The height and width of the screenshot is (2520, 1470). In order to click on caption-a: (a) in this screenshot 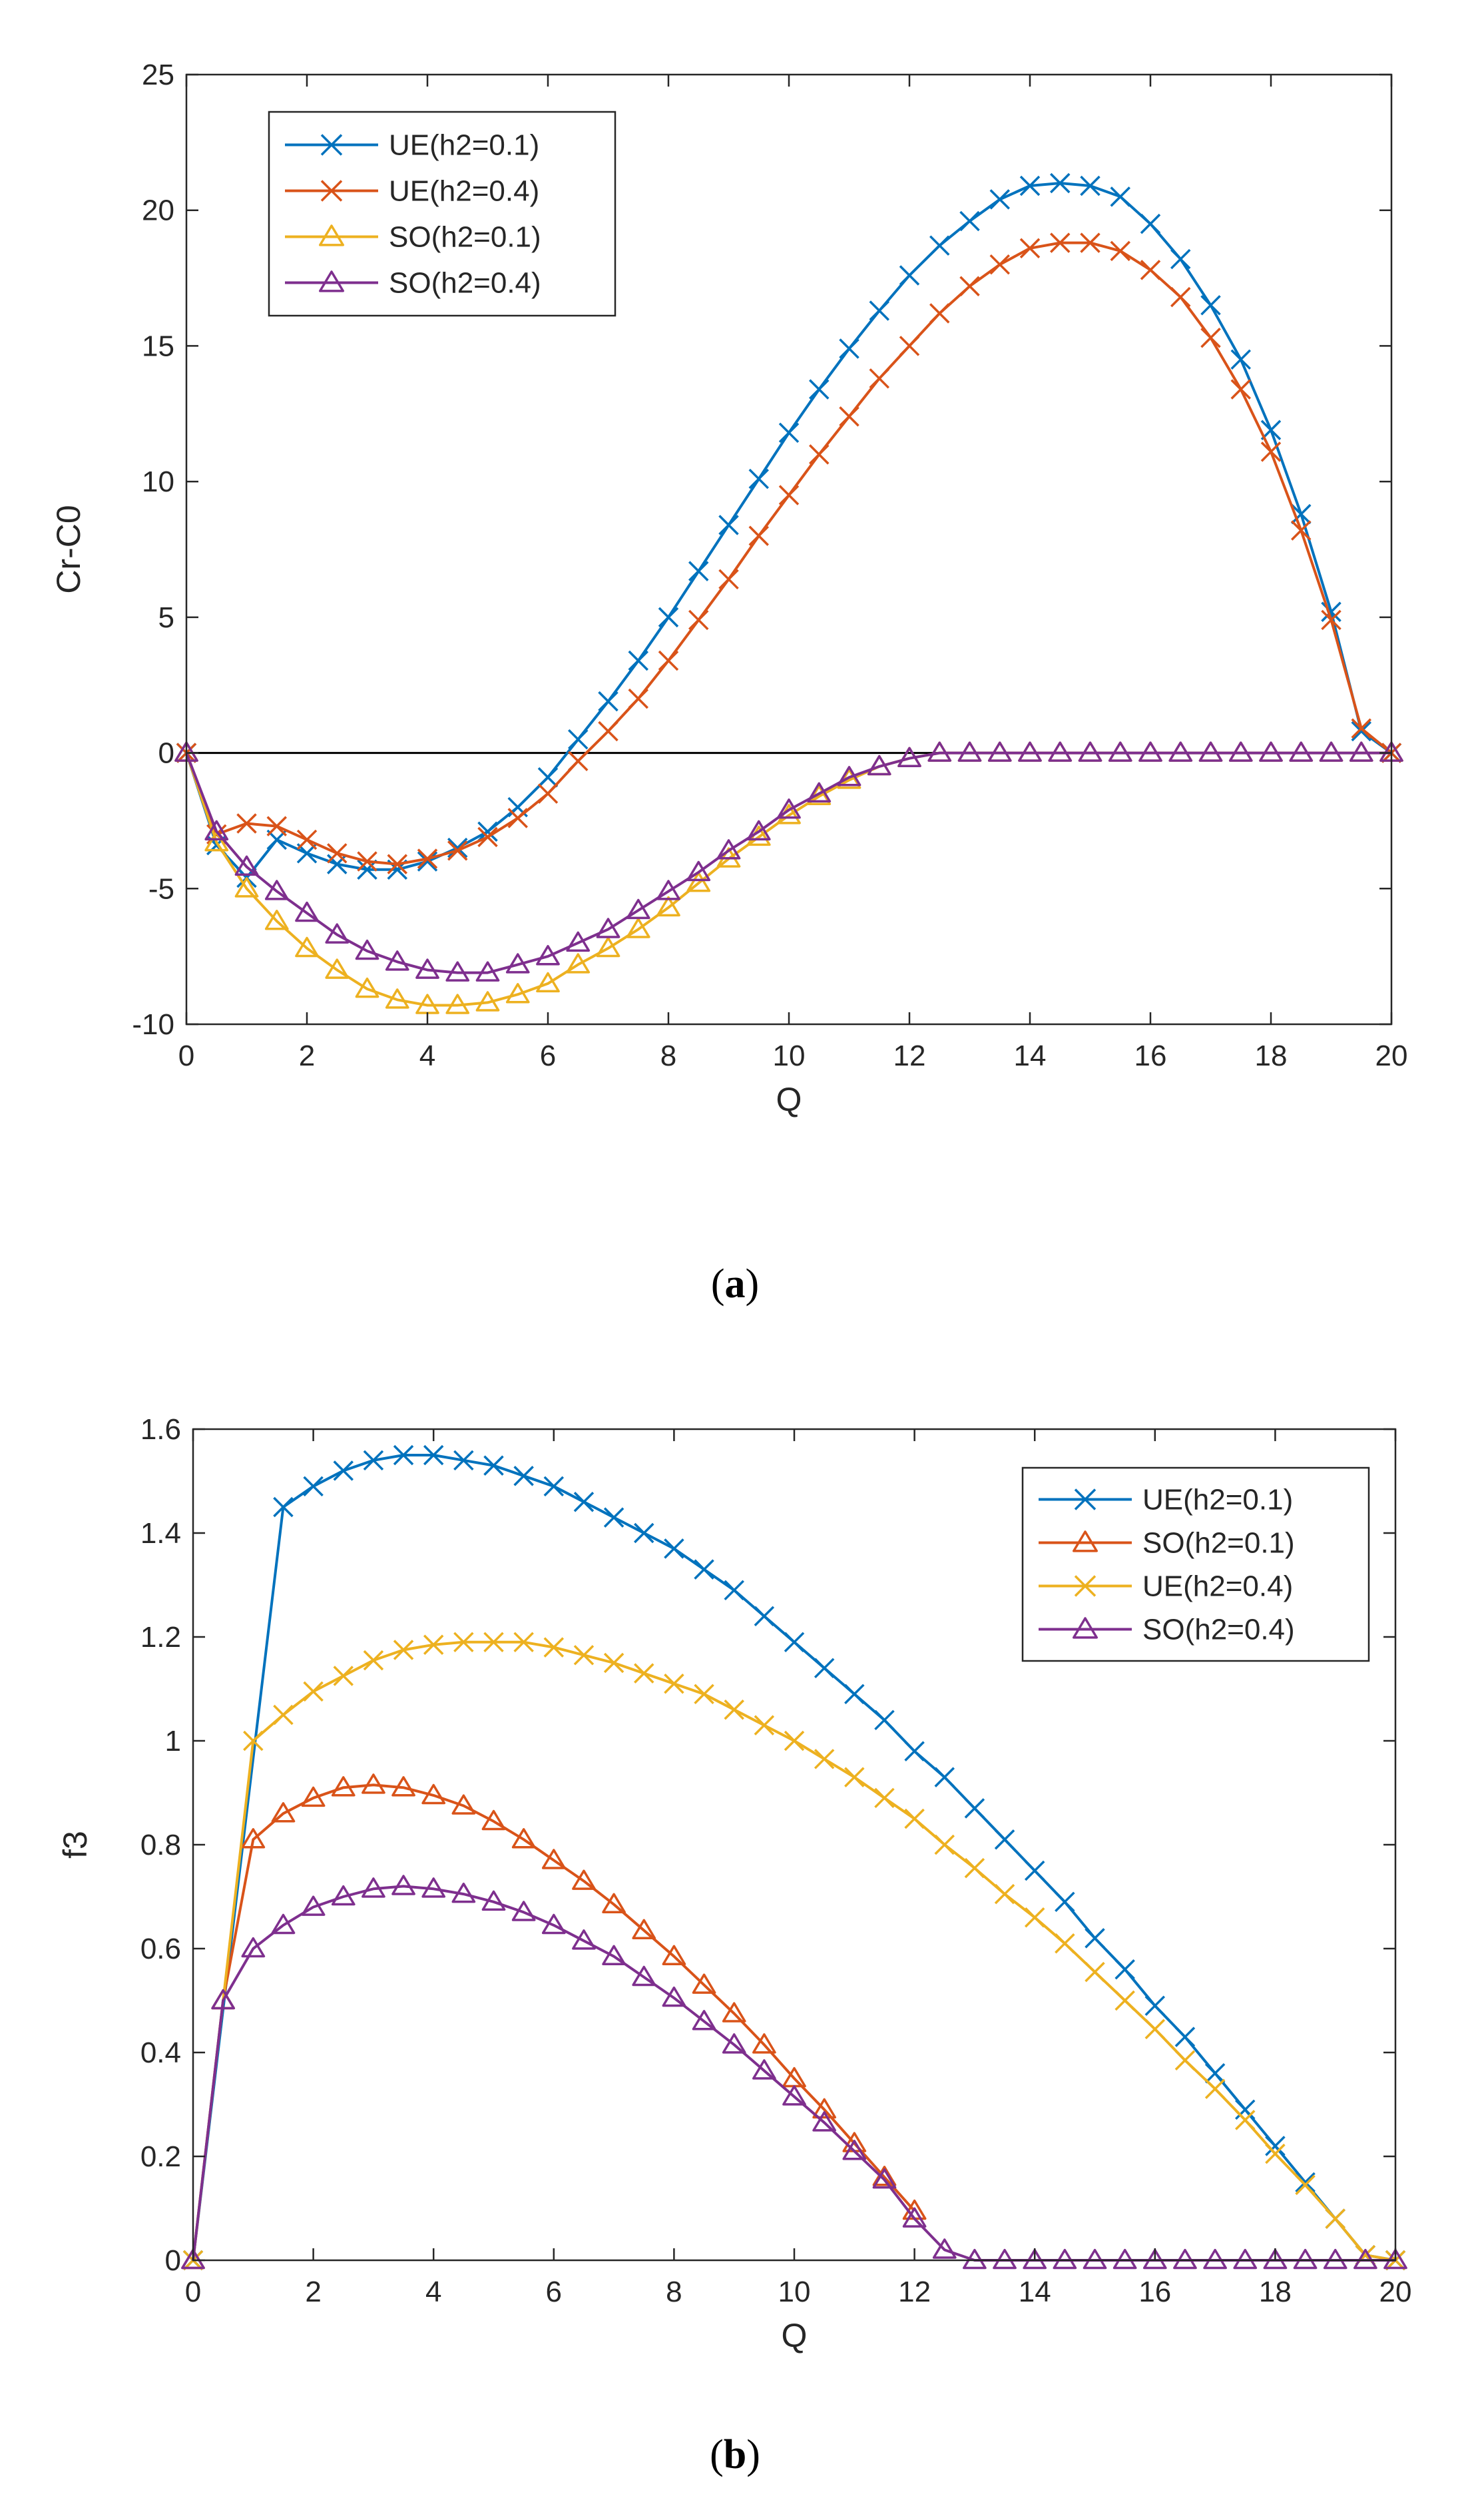, I will do `click(735, 1284)`.